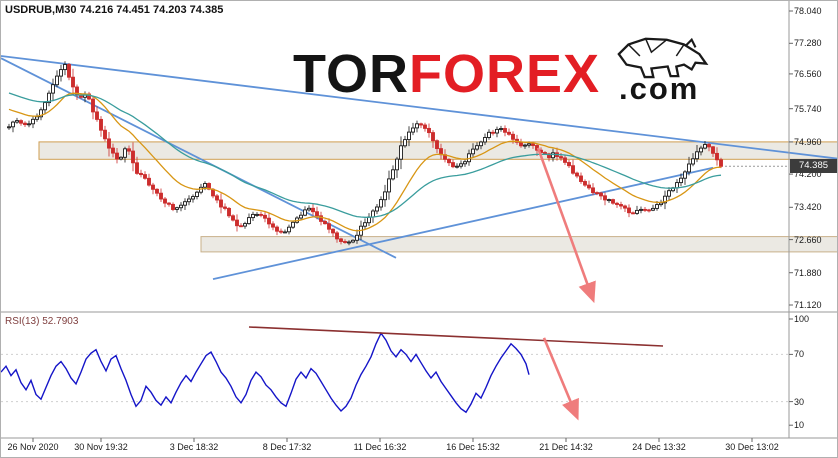 This screenshot has height=458, width=838. Describe the element at coordinates (22, 321) in the screenshot. I see `rsi-label: RSI(13)` at that location.